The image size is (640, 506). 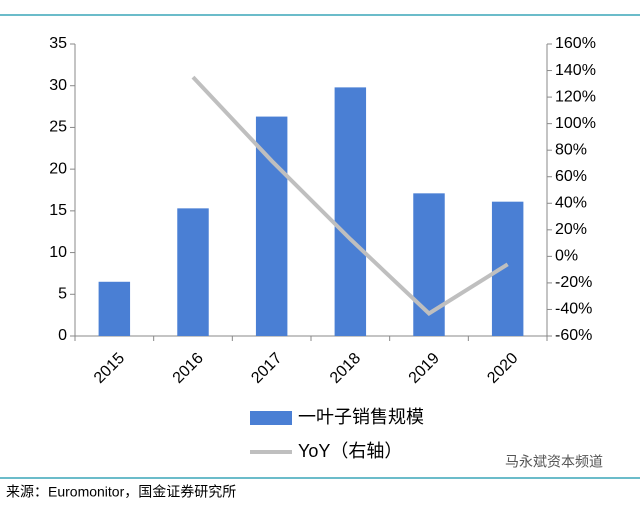 What do you see at coordinates (573, 335) in the screenshot?
I see `y2-tick-label: -60%` at bounding box center [573, 335].